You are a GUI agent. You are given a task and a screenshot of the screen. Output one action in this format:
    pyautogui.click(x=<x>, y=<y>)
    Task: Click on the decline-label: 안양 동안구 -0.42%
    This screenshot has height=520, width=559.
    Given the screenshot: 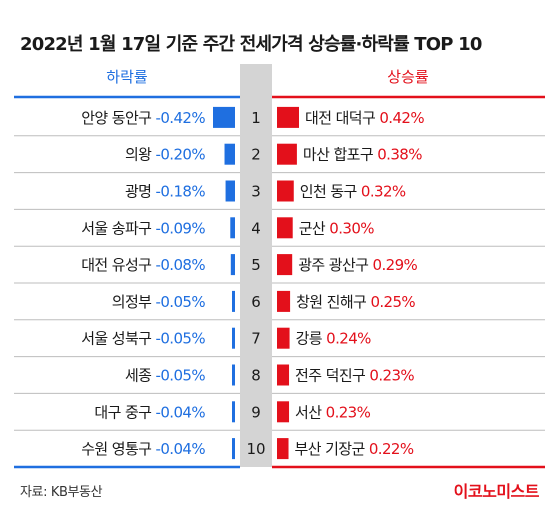 What is the action you would take?
    pyautogui.click(x=143, y=118)
    